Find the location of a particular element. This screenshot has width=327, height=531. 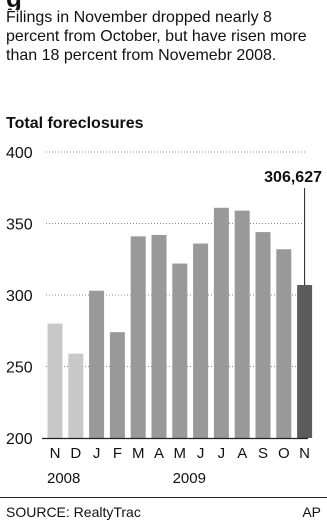

y-axis-tick-labels: 400 350 300 250 200 is located at coordinates (19, 296).